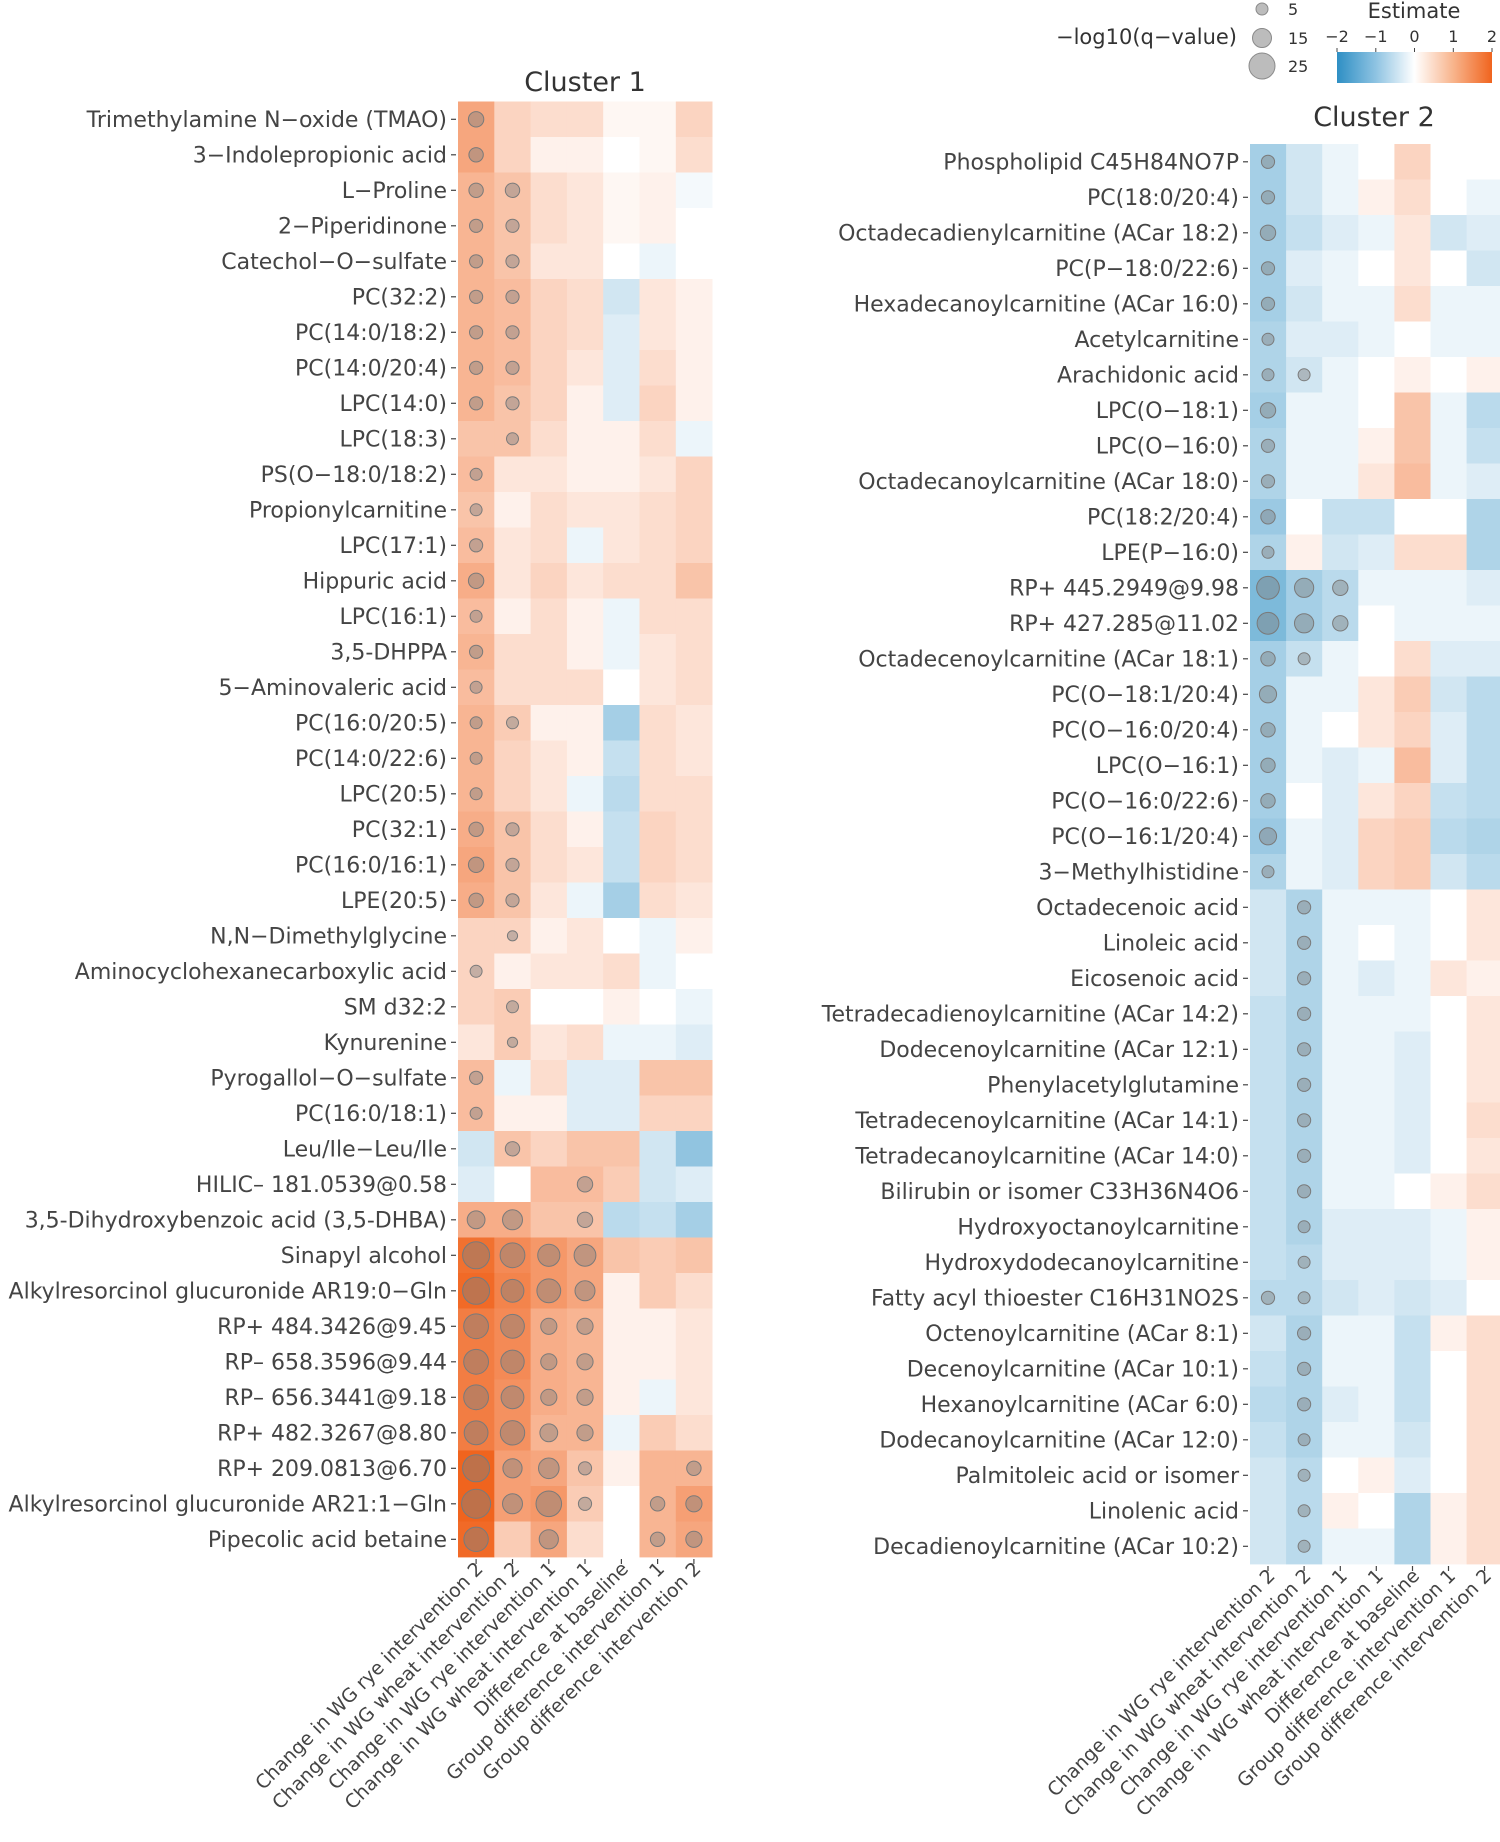 The height and width of the screenshot is (1842, 1500). What do you see at coordinates (1082, 1334) in the screenshot?
I see `row-label: Octenoylcarnitine (ACar 8:1)` at bounding box center [1082, 1334].